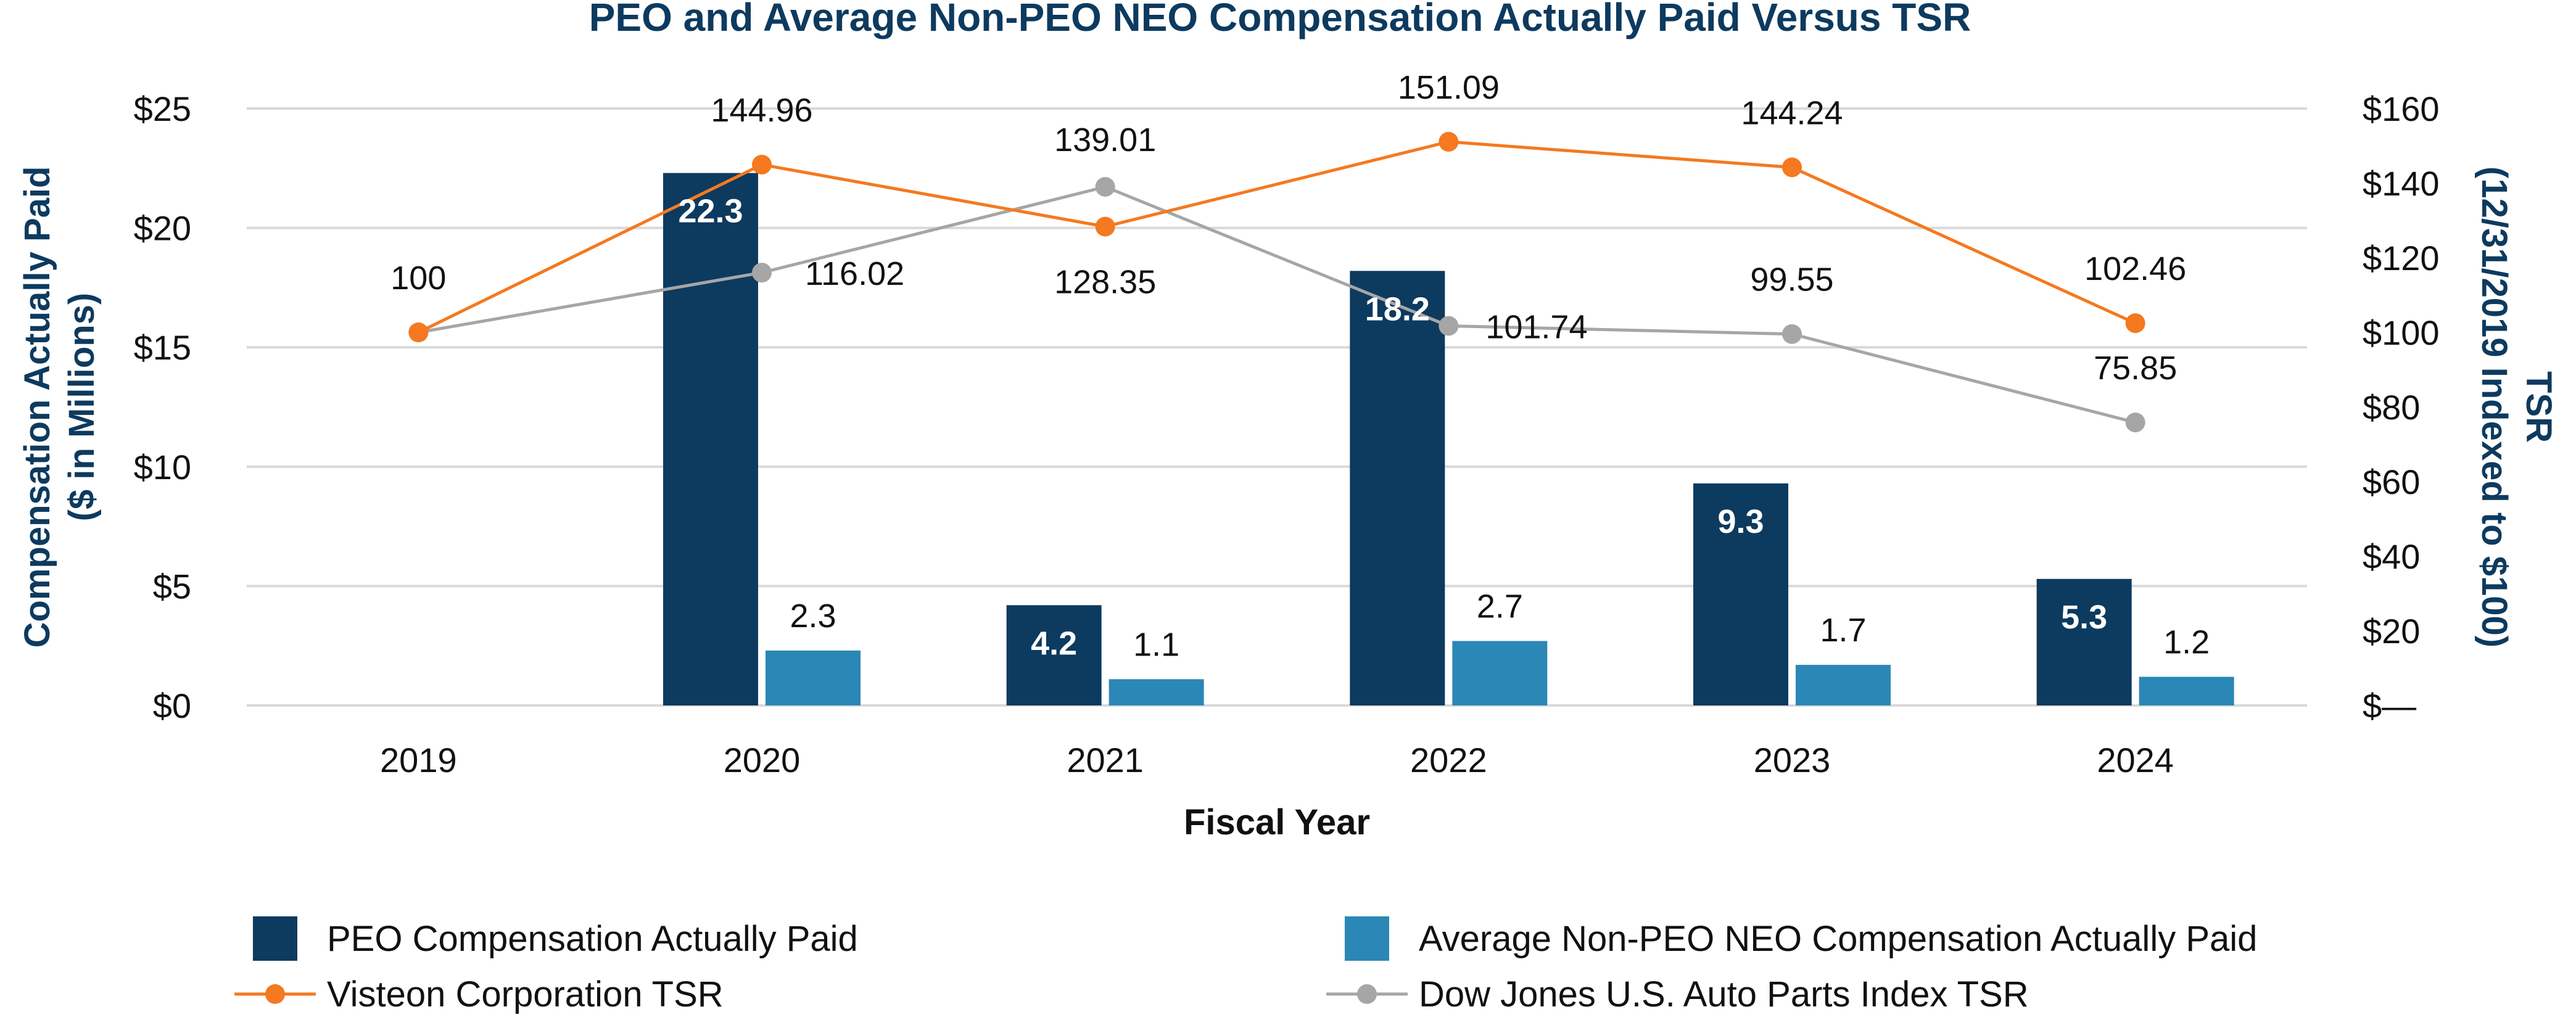 Image resolution: width=2576 pixels, height=1036 pixels. What do you see at coordinates (592, 939) in the screenshot?
I see `legend-label: PEO Compensation Actually Paid` at bounding box center [592, 939].